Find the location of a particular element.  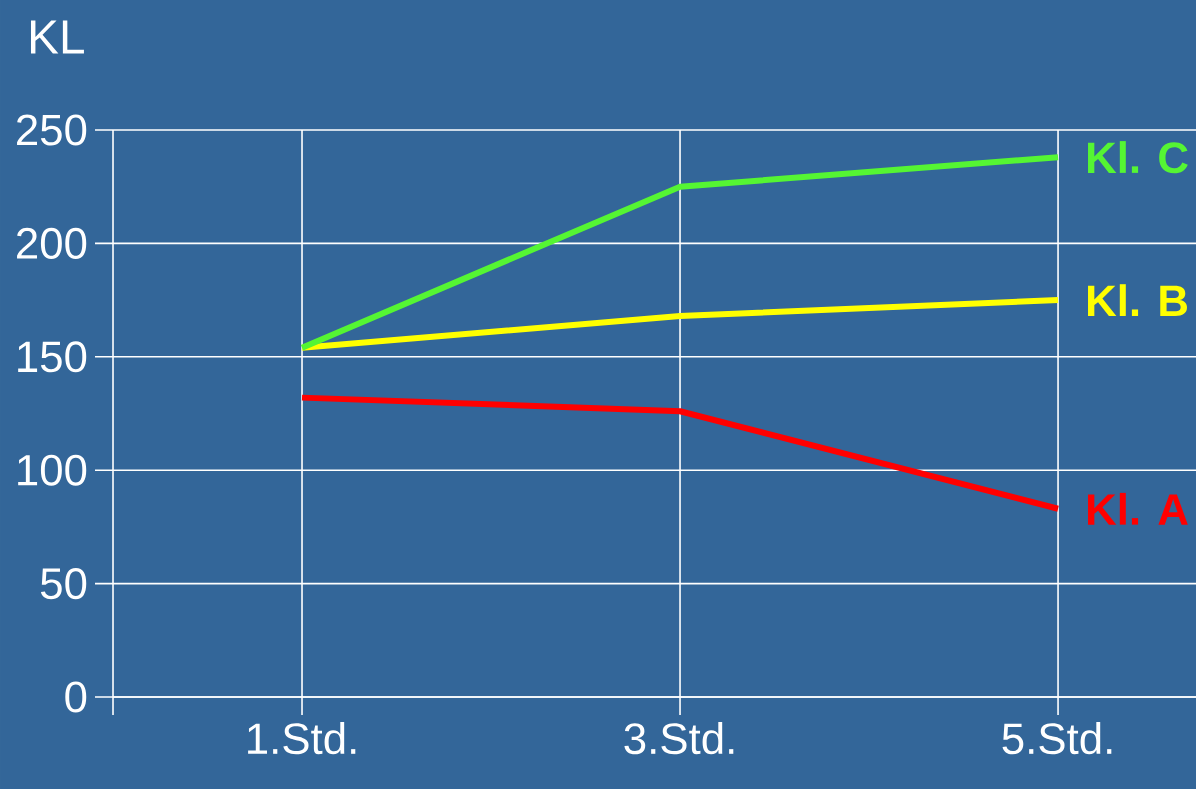

series-label: Kl. A is located at coordinates (1138, 508).